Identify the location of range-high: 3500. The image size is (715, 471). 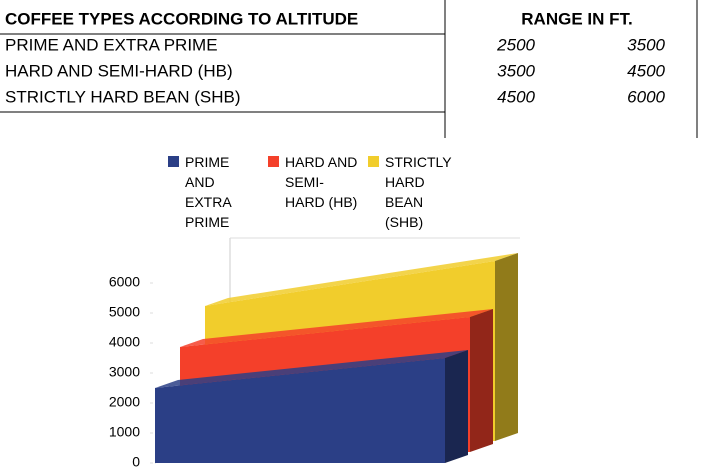
(646, 44).